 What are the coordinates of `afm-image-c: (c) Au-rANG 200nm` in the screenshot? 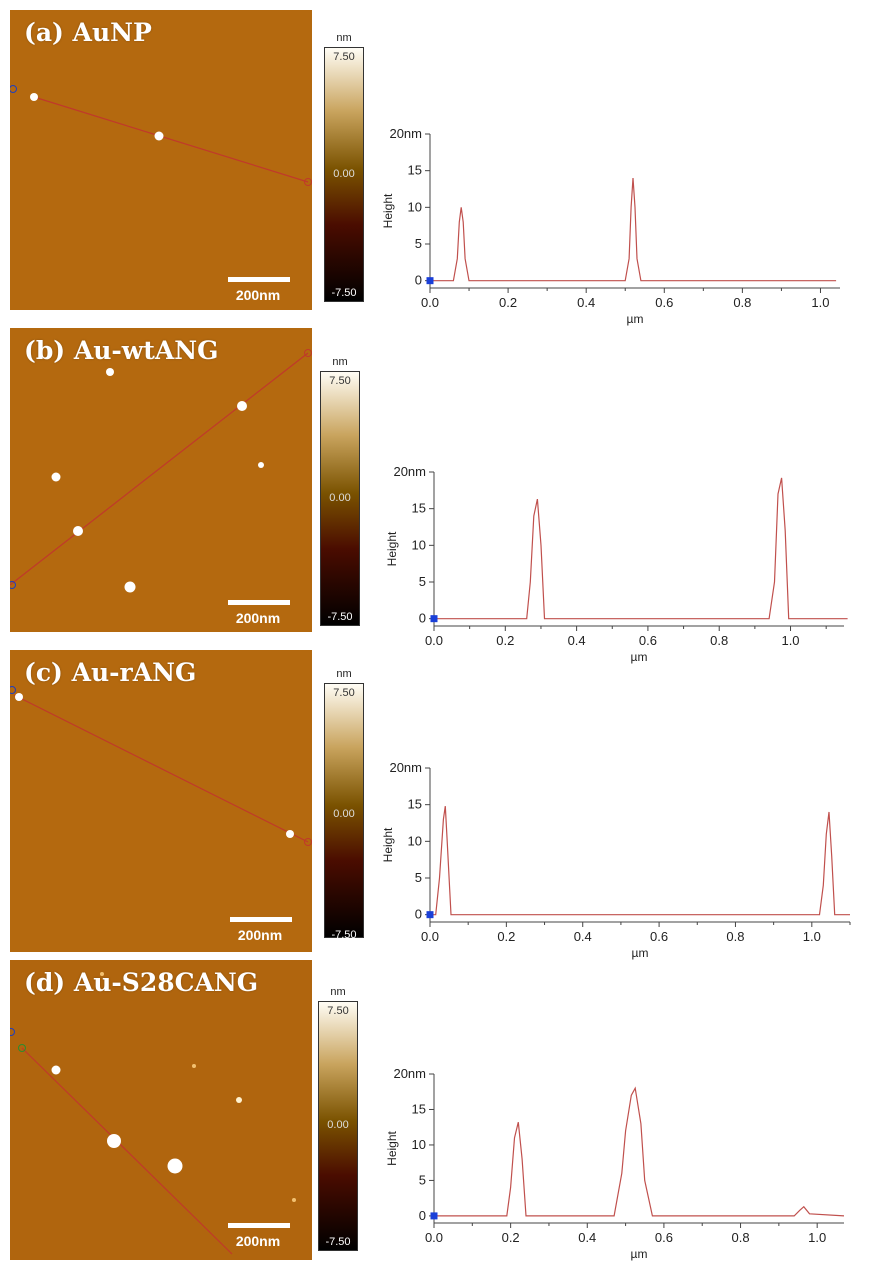 It's located at (161, 801).